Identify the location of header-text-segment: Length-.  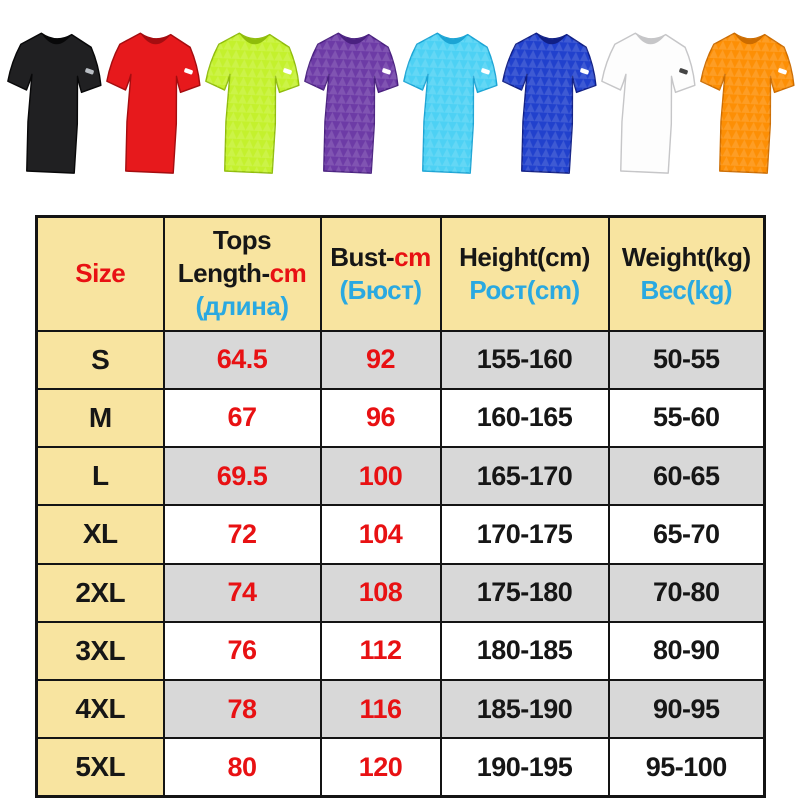
(223, 273).